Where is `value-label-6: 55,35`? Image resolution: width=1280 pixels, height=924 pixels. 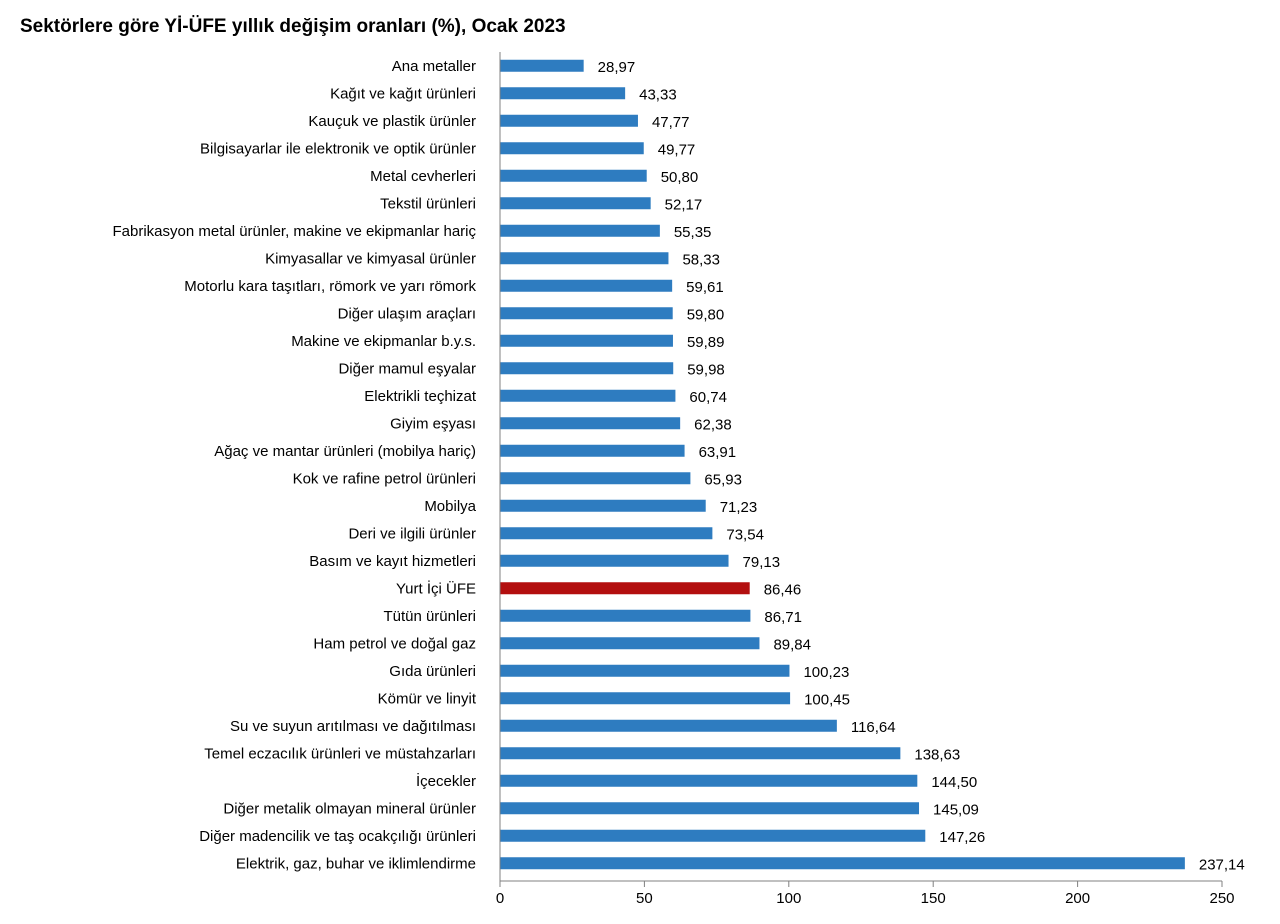
value-label-6: 55,35 is located at coordinates (693, 232).